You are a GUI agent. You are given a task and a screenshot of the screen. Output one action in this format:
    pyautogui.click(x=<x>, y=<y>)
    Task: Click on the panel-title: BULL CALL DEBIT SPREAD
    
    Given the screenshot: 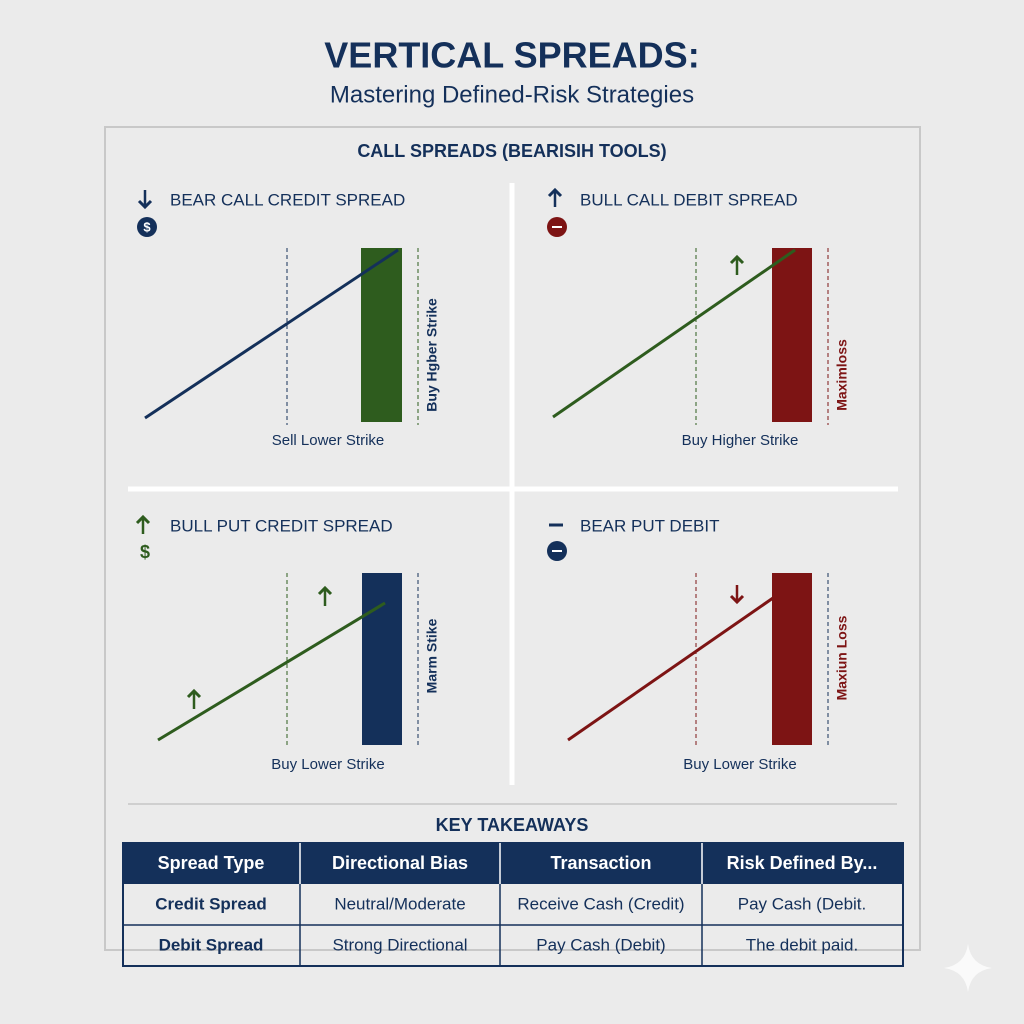 What is the action you would take?
    pyautogui.click(x=689, y=199)
    